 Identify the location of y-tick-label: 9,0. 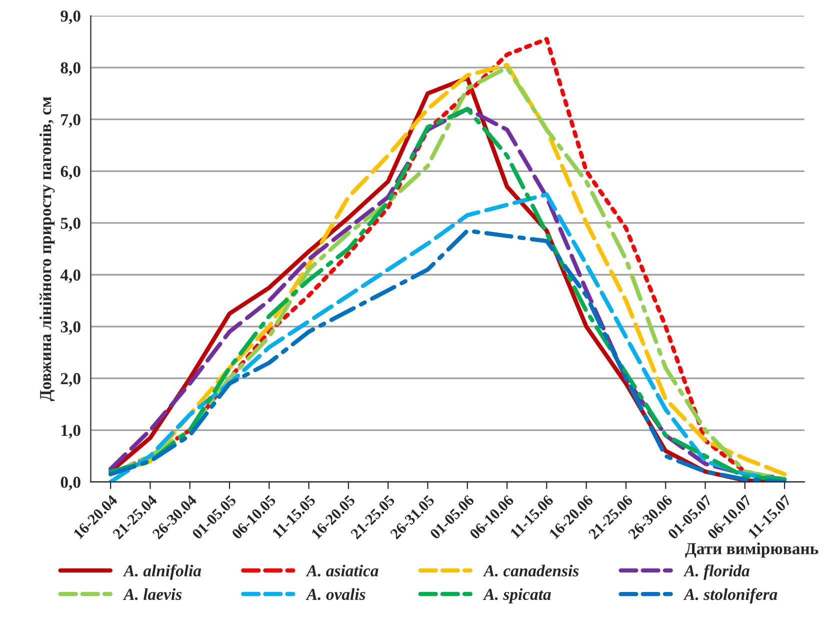
(70, 17).